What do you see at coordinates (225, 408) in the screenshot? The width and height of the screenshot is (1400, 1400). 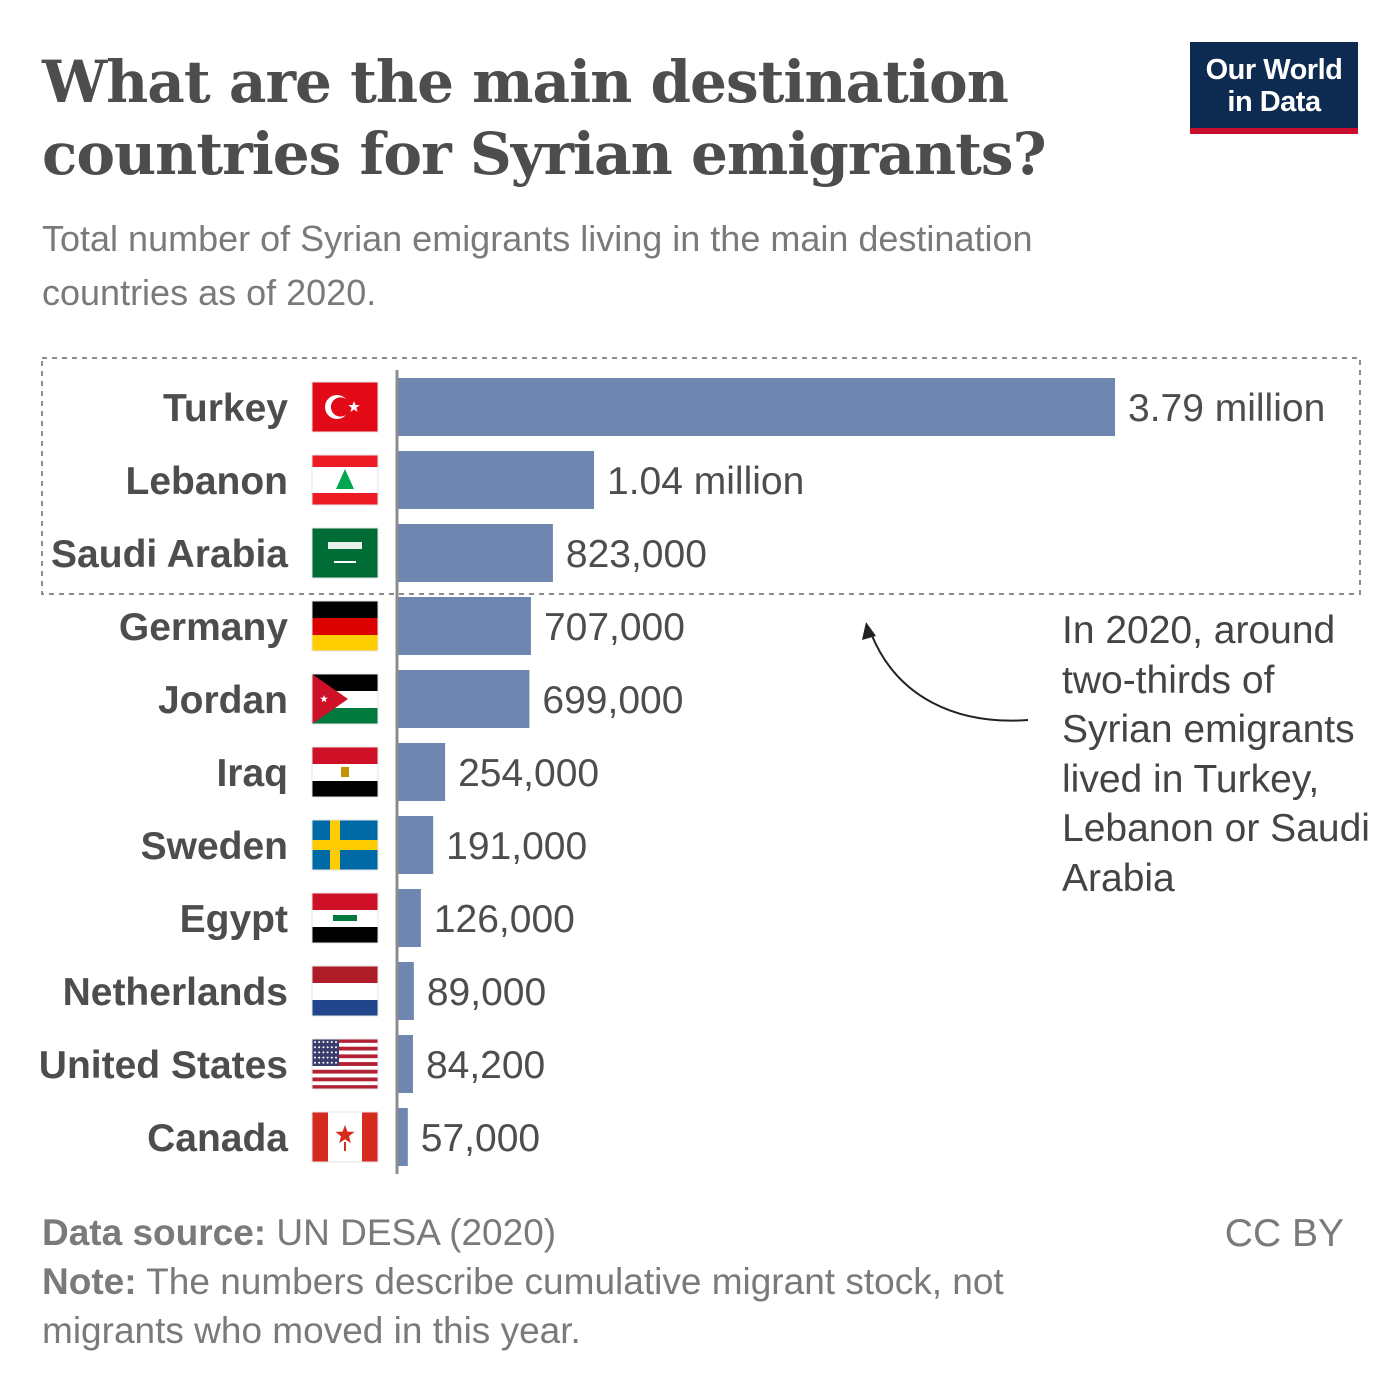 I see `category-label-turkey: Turkey` at bounding box center [225, 408].